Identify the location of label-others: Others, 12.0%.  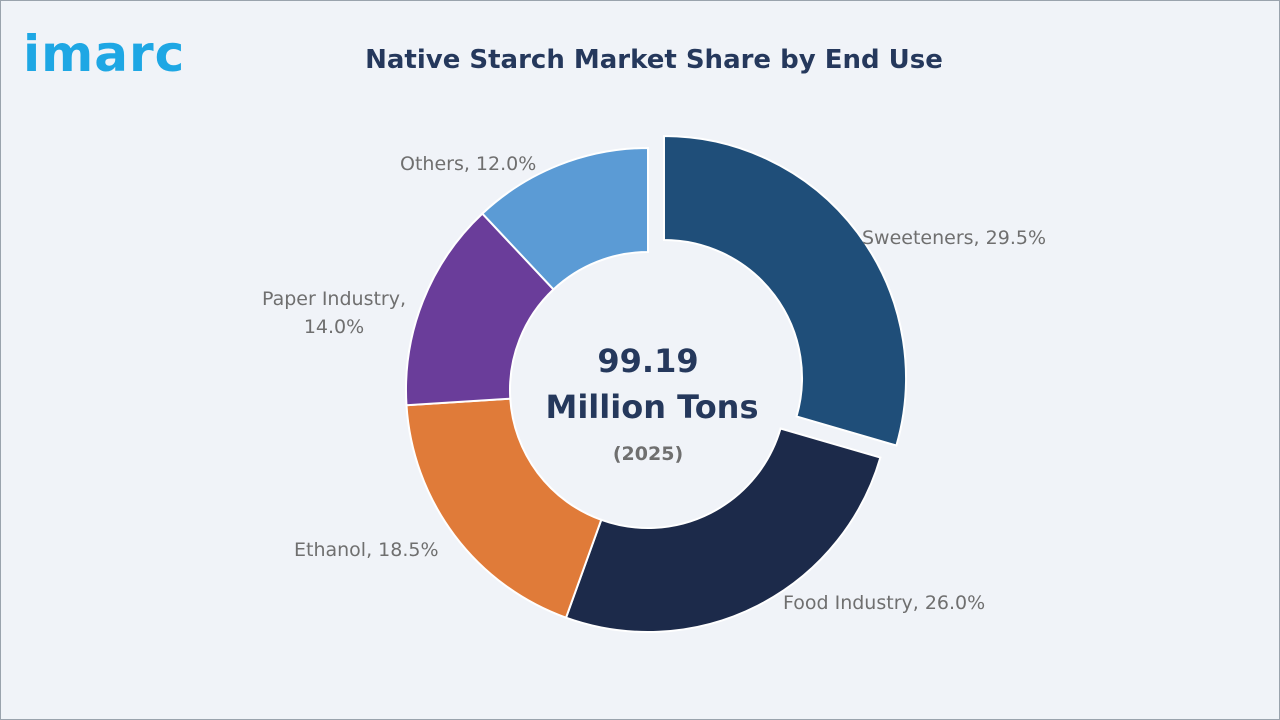
(468, 164).